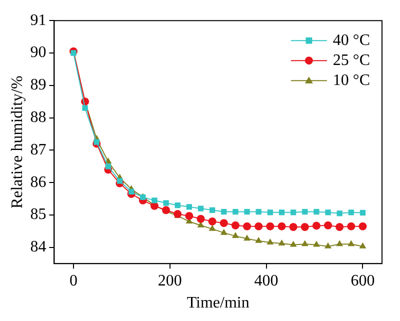 This screenshot has height=321, width=400. I want to click on y-tick-label: 86, so click(38, 182).